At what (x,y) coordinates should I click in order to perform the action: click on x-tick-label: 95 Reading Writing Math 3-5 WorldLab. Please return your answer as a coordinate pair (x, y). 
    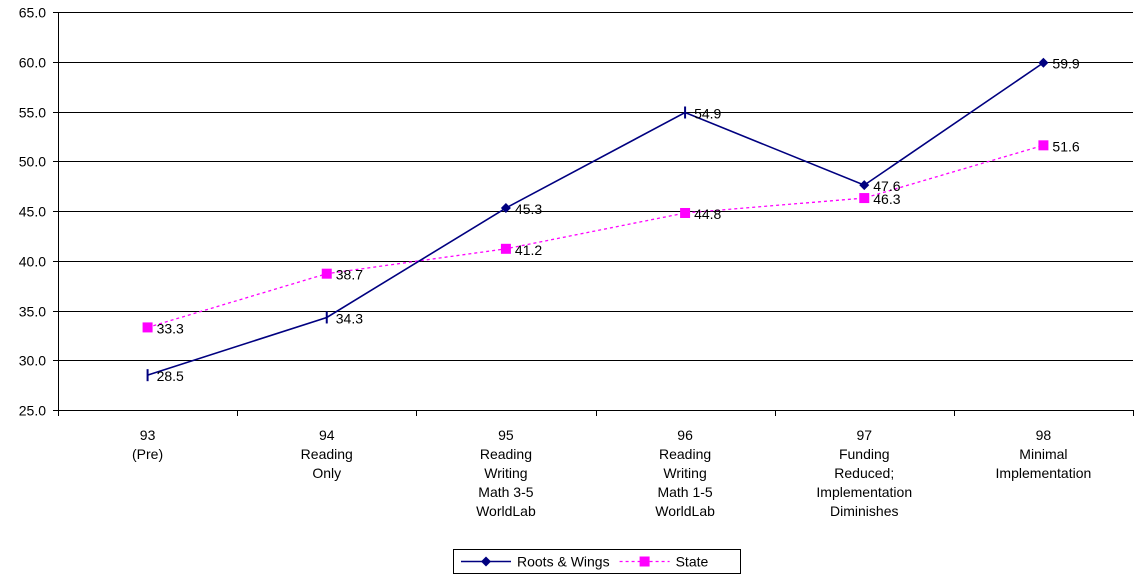
    Looking at the image, I should click on (506, 473).